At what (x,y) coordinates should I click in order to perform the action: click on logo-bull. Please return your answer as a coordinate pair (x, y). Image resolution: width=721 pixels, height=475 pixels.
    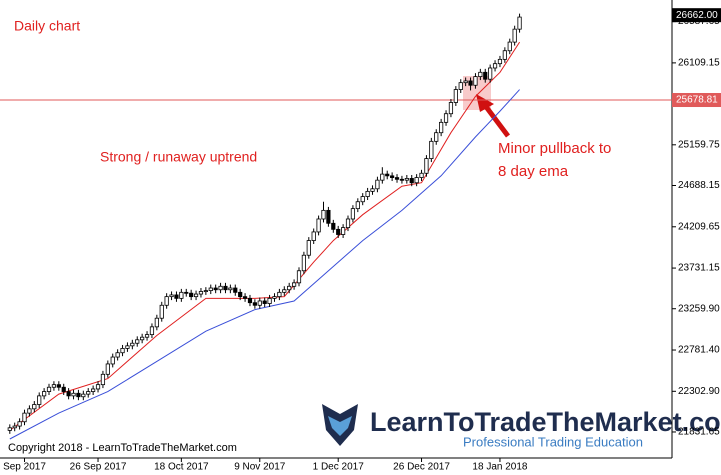
    Looking at the image, I should click on (340, 426).